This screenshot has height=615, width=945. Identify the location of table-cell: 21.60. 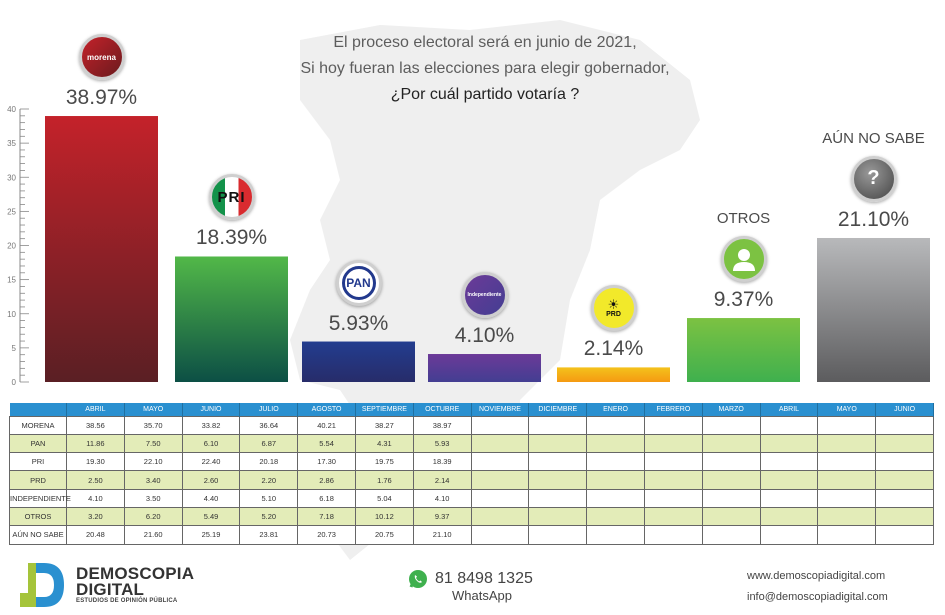
(153, 535).